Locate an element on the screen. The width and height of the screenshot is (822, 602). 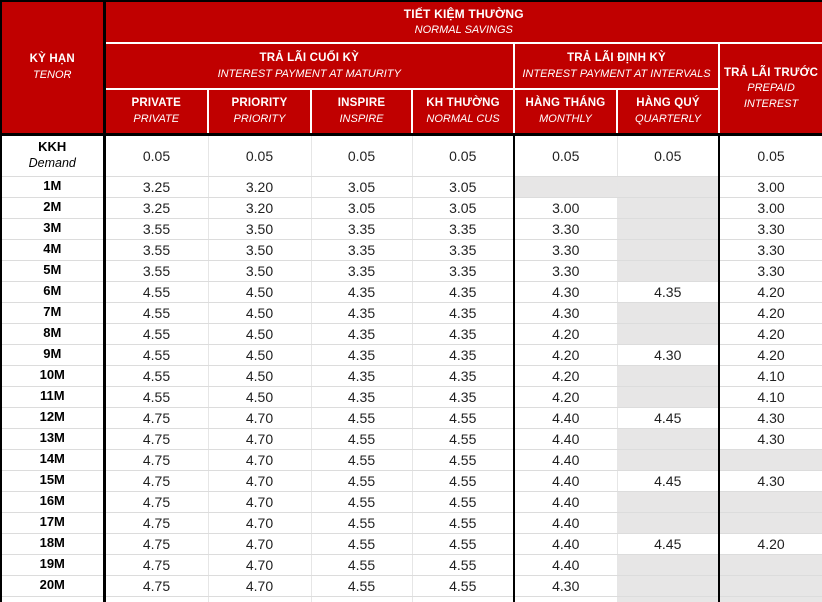
col-private-vi: PRIVATE is located at coordinates (156, 103).